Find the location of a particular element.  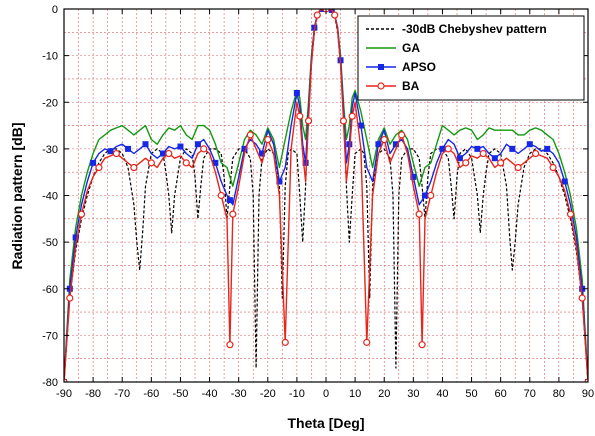

x-tick-label: -40 is located at coordinates (210, 394).